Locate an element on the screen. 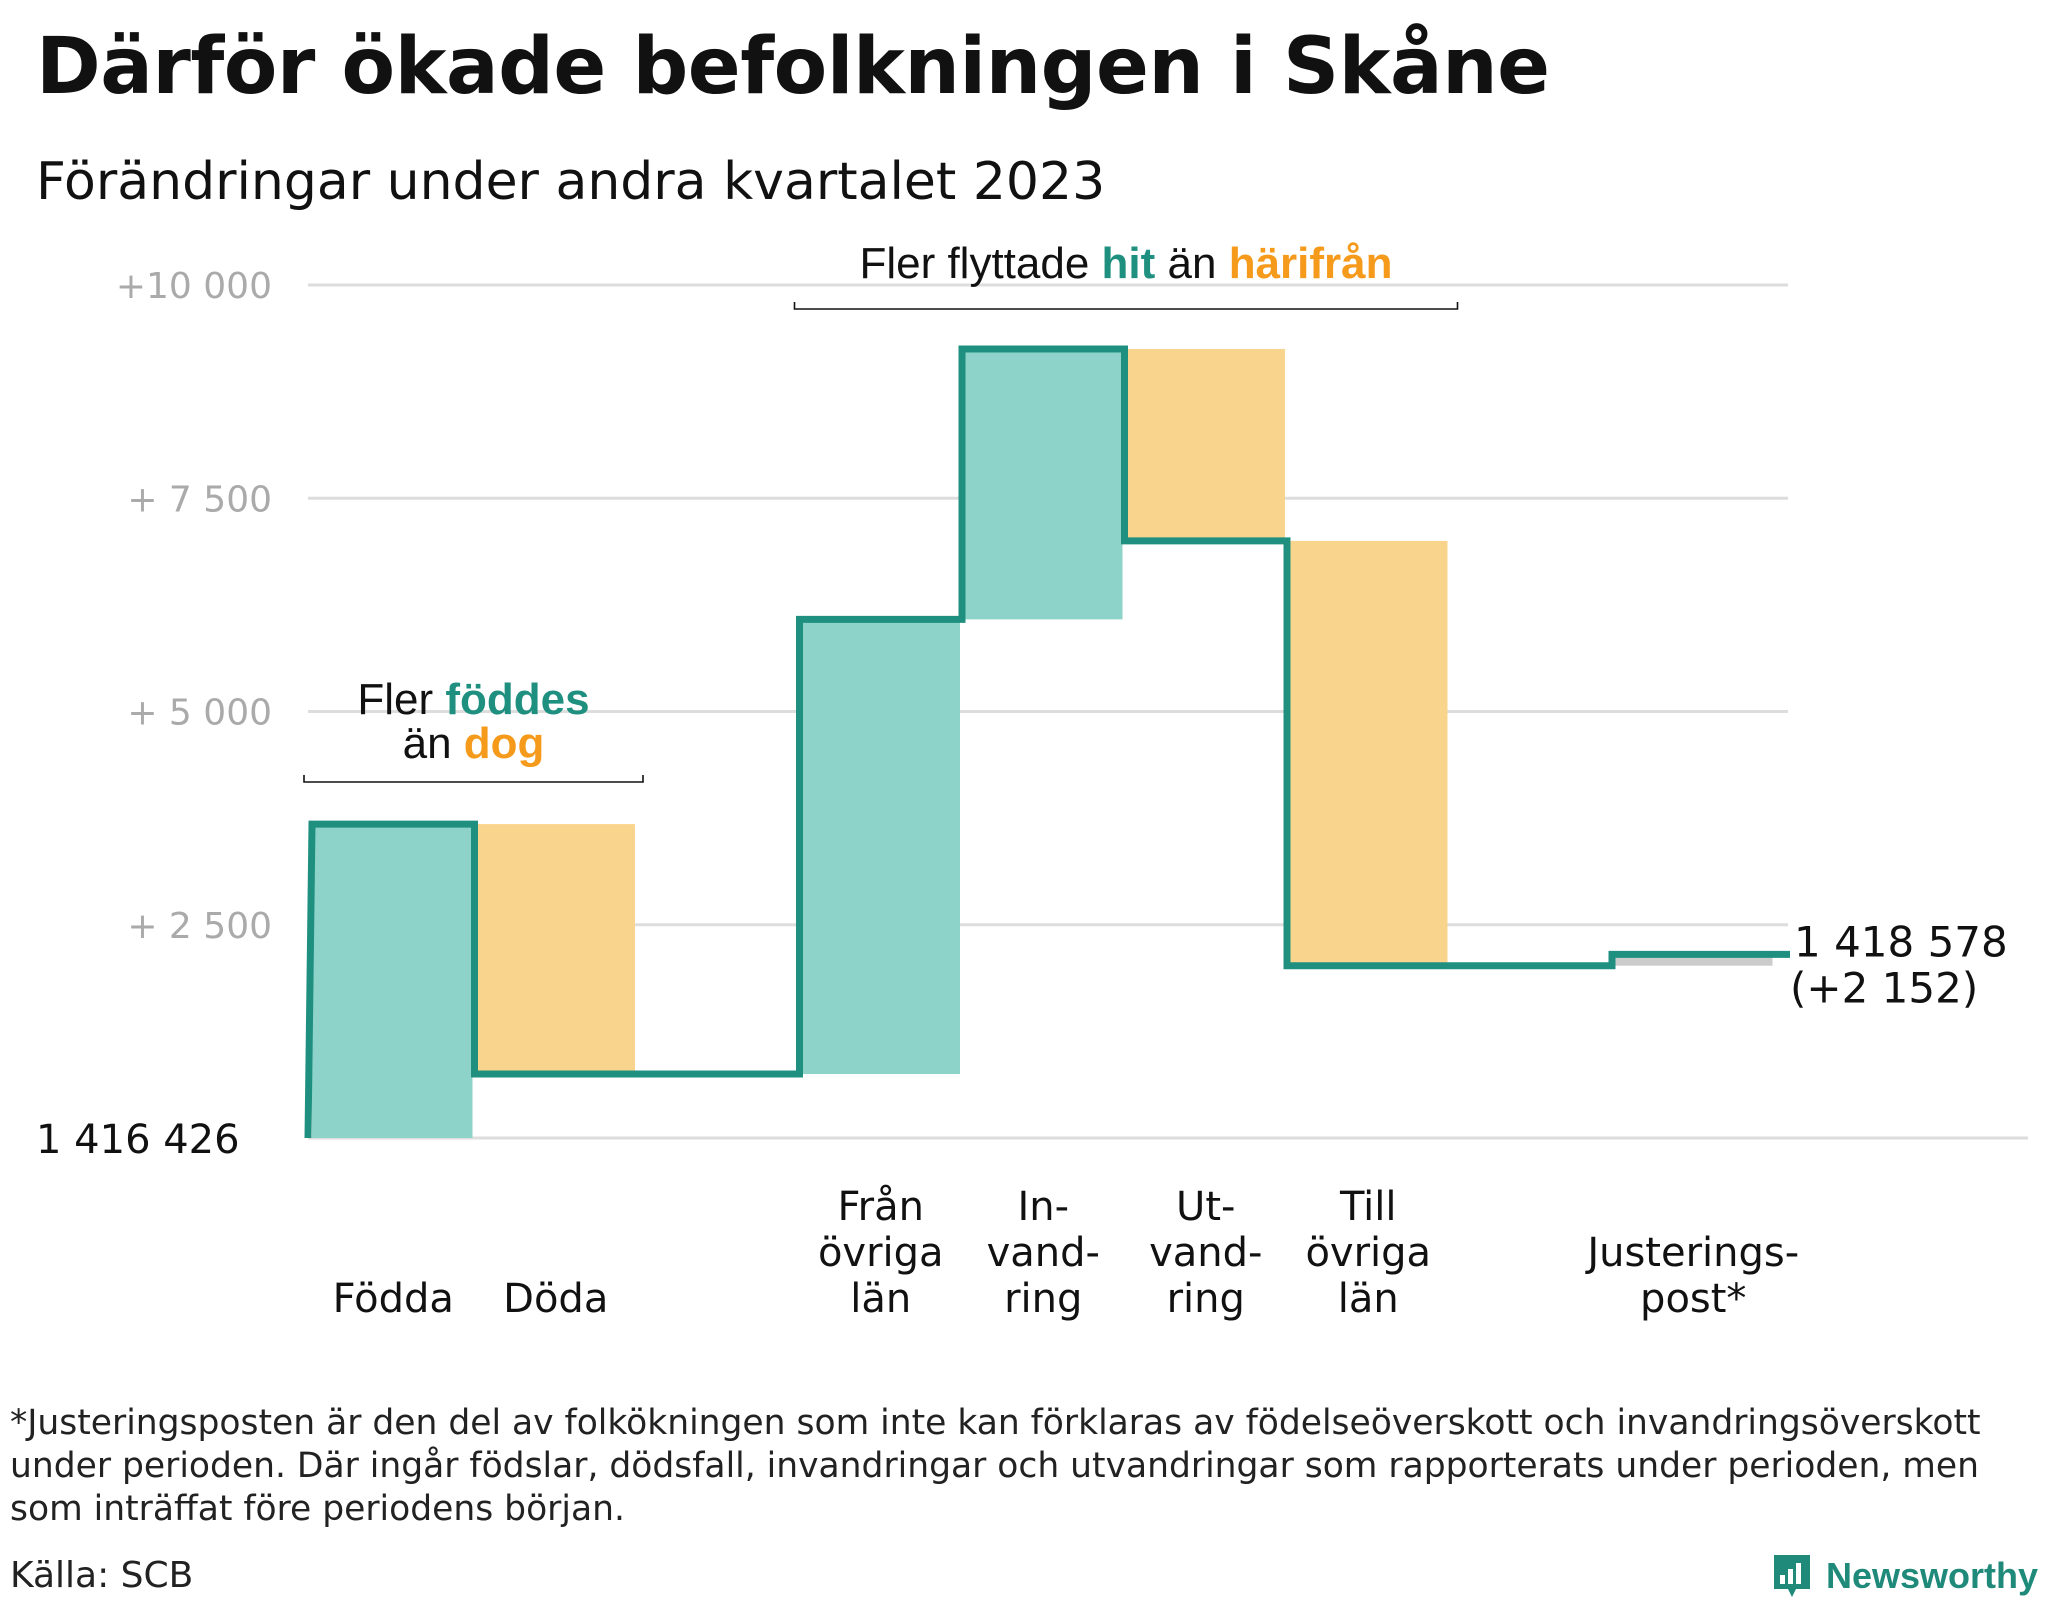 The height and width of the screenshot is (1604, 2048). annotation-migration: Fler flyttade hit än härifrån is located at coordinates (1125, 263).